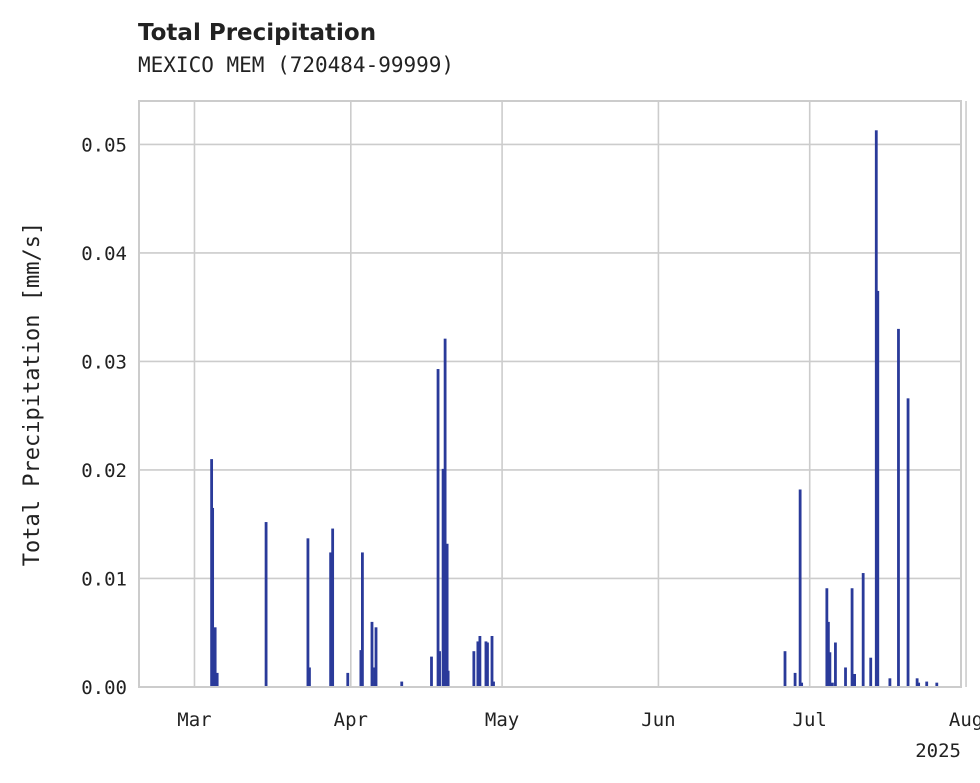 The image size is (980, 783). Describe the element at coordinates (104, 254) in the screenshot. I see `y-tick-label: 0.04` at that location.